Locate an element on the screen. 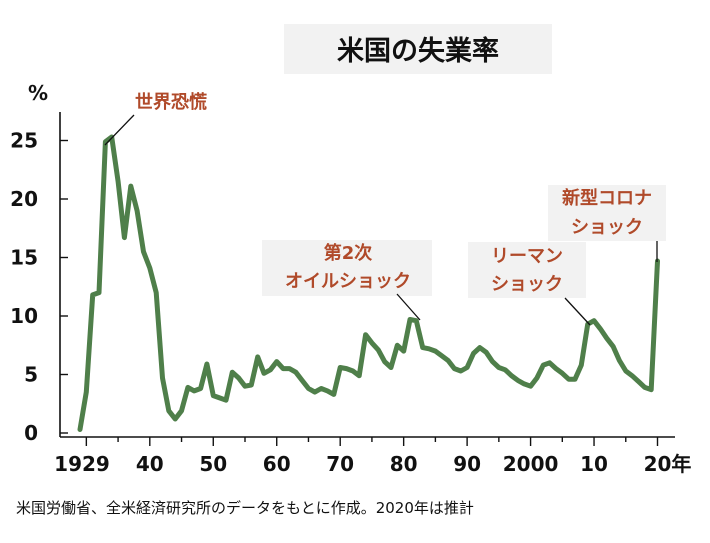 This screenshot has height=543, width=710. annotation-text: 世界恐慌 is located at coordinates (171, 102).